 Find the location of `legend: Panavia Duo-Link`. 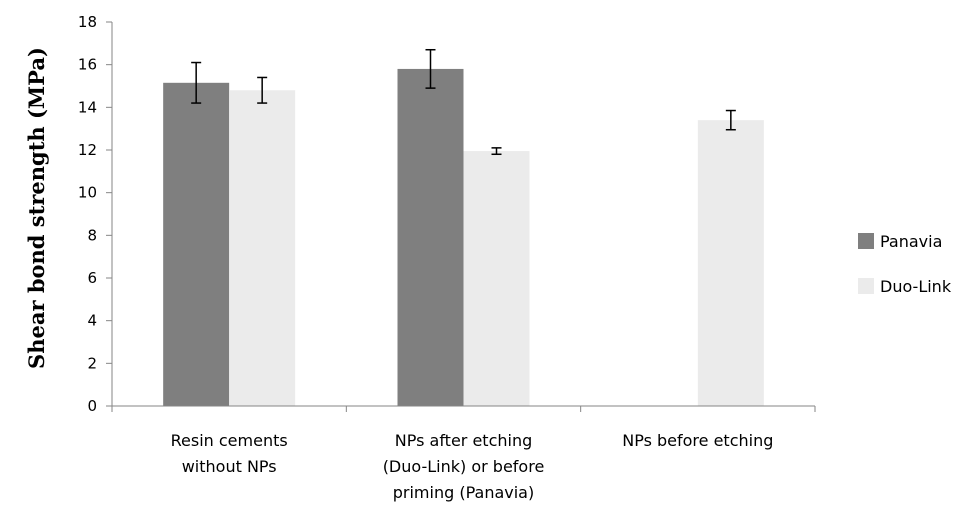

legend: Panavia Duo-Link is located at coordinates (905, 264).